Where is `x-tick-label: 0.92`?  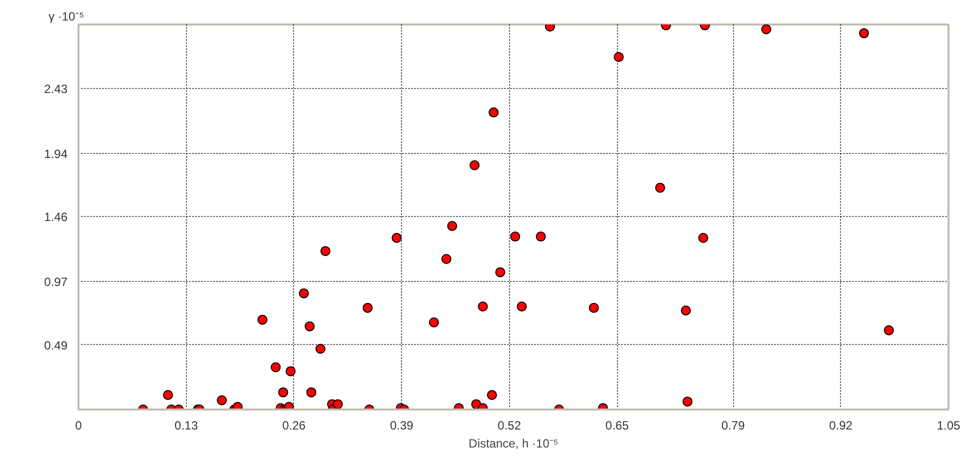
x-tick-label: 0.92 is located at coordinates (841, 425).